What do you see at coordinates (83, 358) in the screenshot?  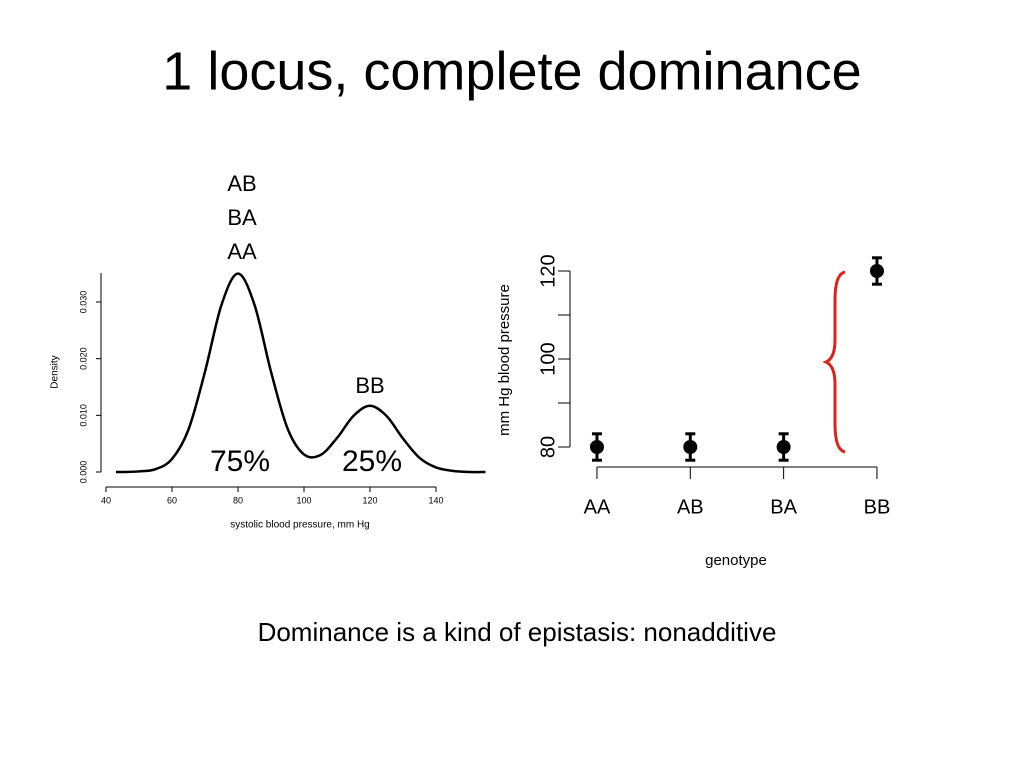 I see `y-tick-label: 0.020` at bounding box center [83, 358].